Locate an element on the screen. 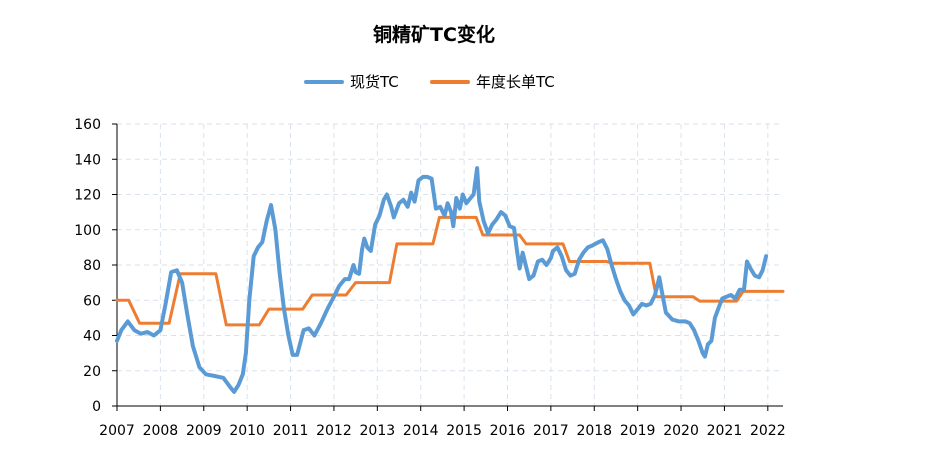 The width and height of the screenshot is (936, 469). legend-label-contract: 年度长单TC is located at coordinates (515, 82).